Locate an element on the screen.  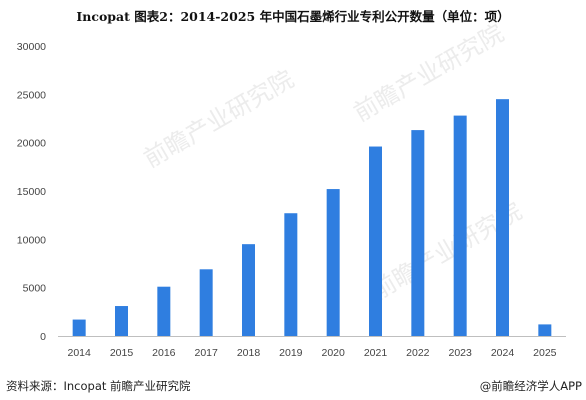
bar-2022 is located at coordinates (418, 233).